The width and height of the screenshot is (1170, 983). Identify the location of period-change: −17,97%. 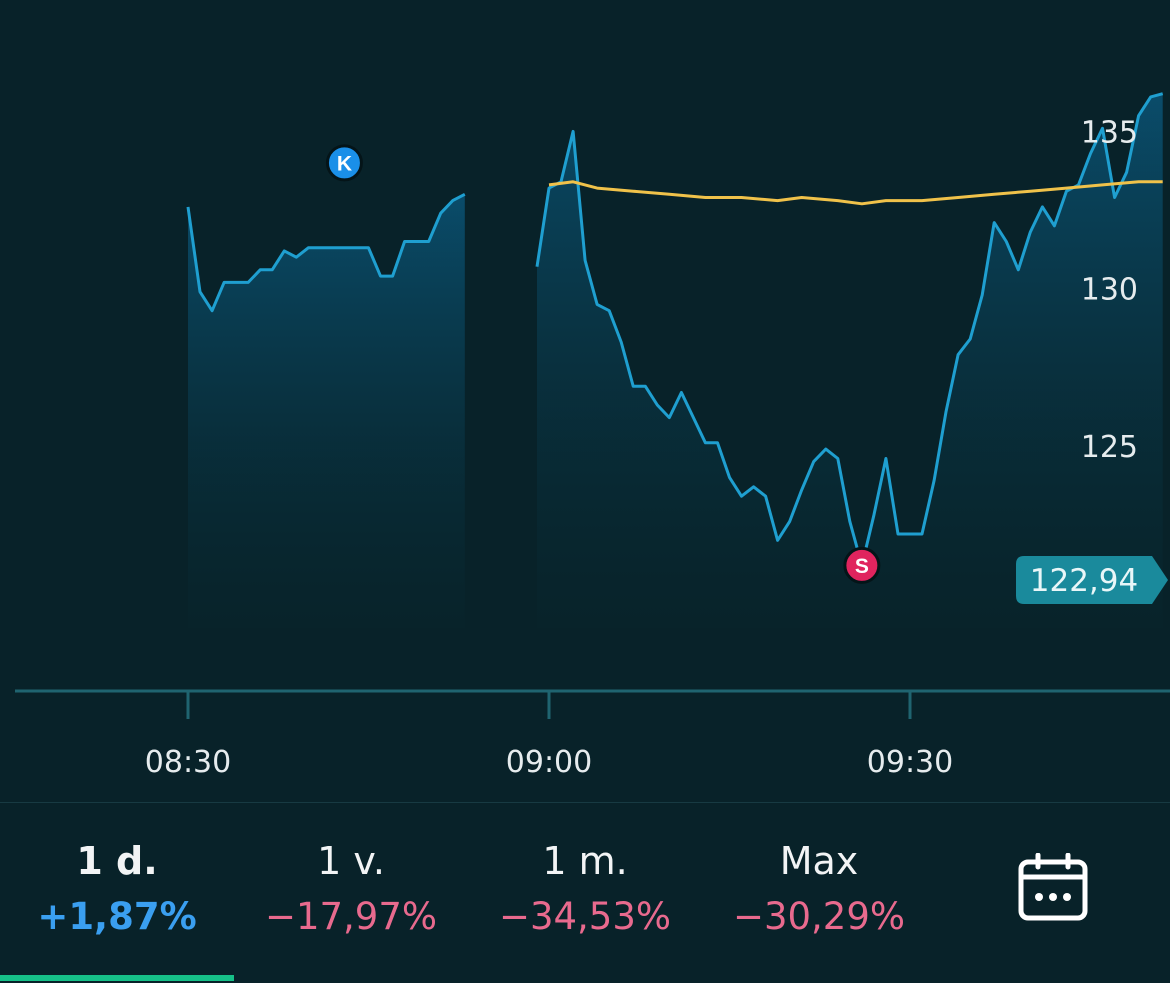
(351, 916).